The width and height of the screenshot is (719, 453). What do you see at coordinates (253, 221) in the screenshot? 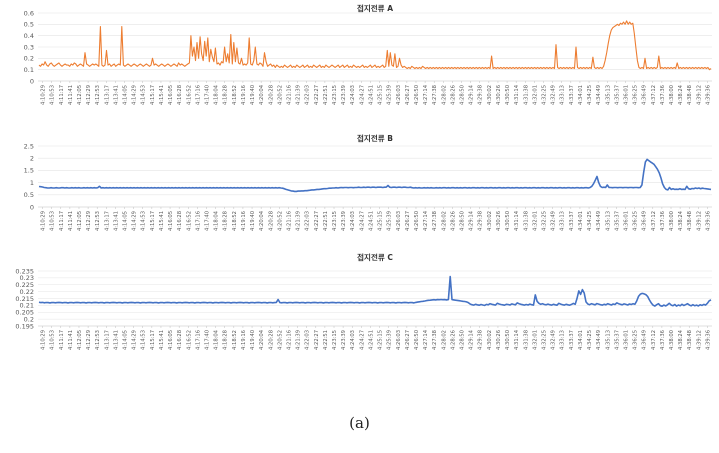
I see `x-tick-label: 4:19:40` at bounding box center [253, 221].